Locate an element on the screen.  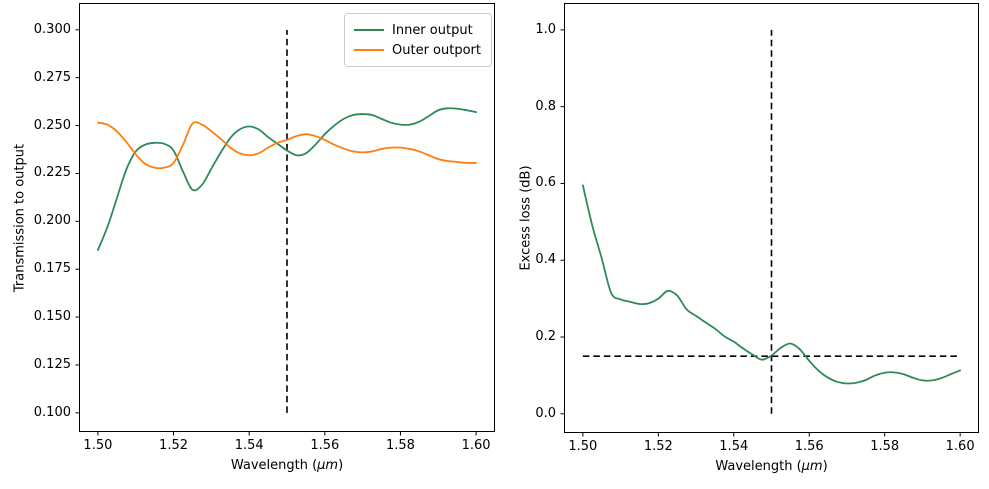
y-tick-label: 0.275 is located at coordinates (52, 77).